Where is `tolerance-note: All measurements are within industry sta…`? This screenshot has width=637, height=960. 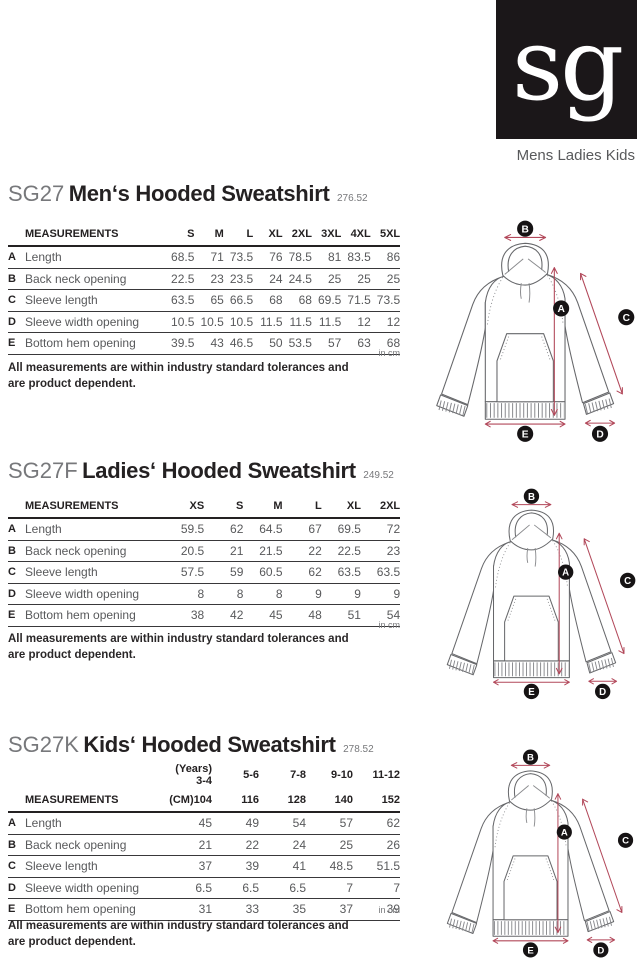
tolerance-note: All measurements are within industry sta… is located at coordinates (178, 647).